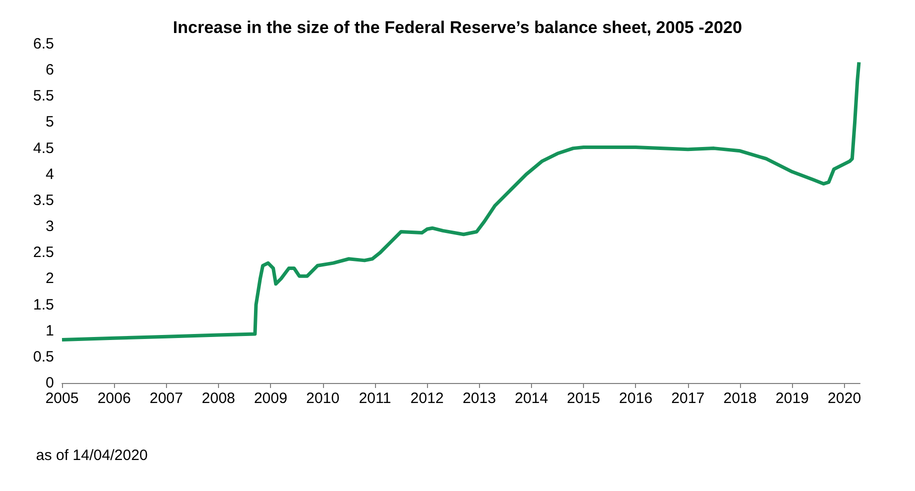  I want to click on y-tick-label: 2.5, so click(43, 253).